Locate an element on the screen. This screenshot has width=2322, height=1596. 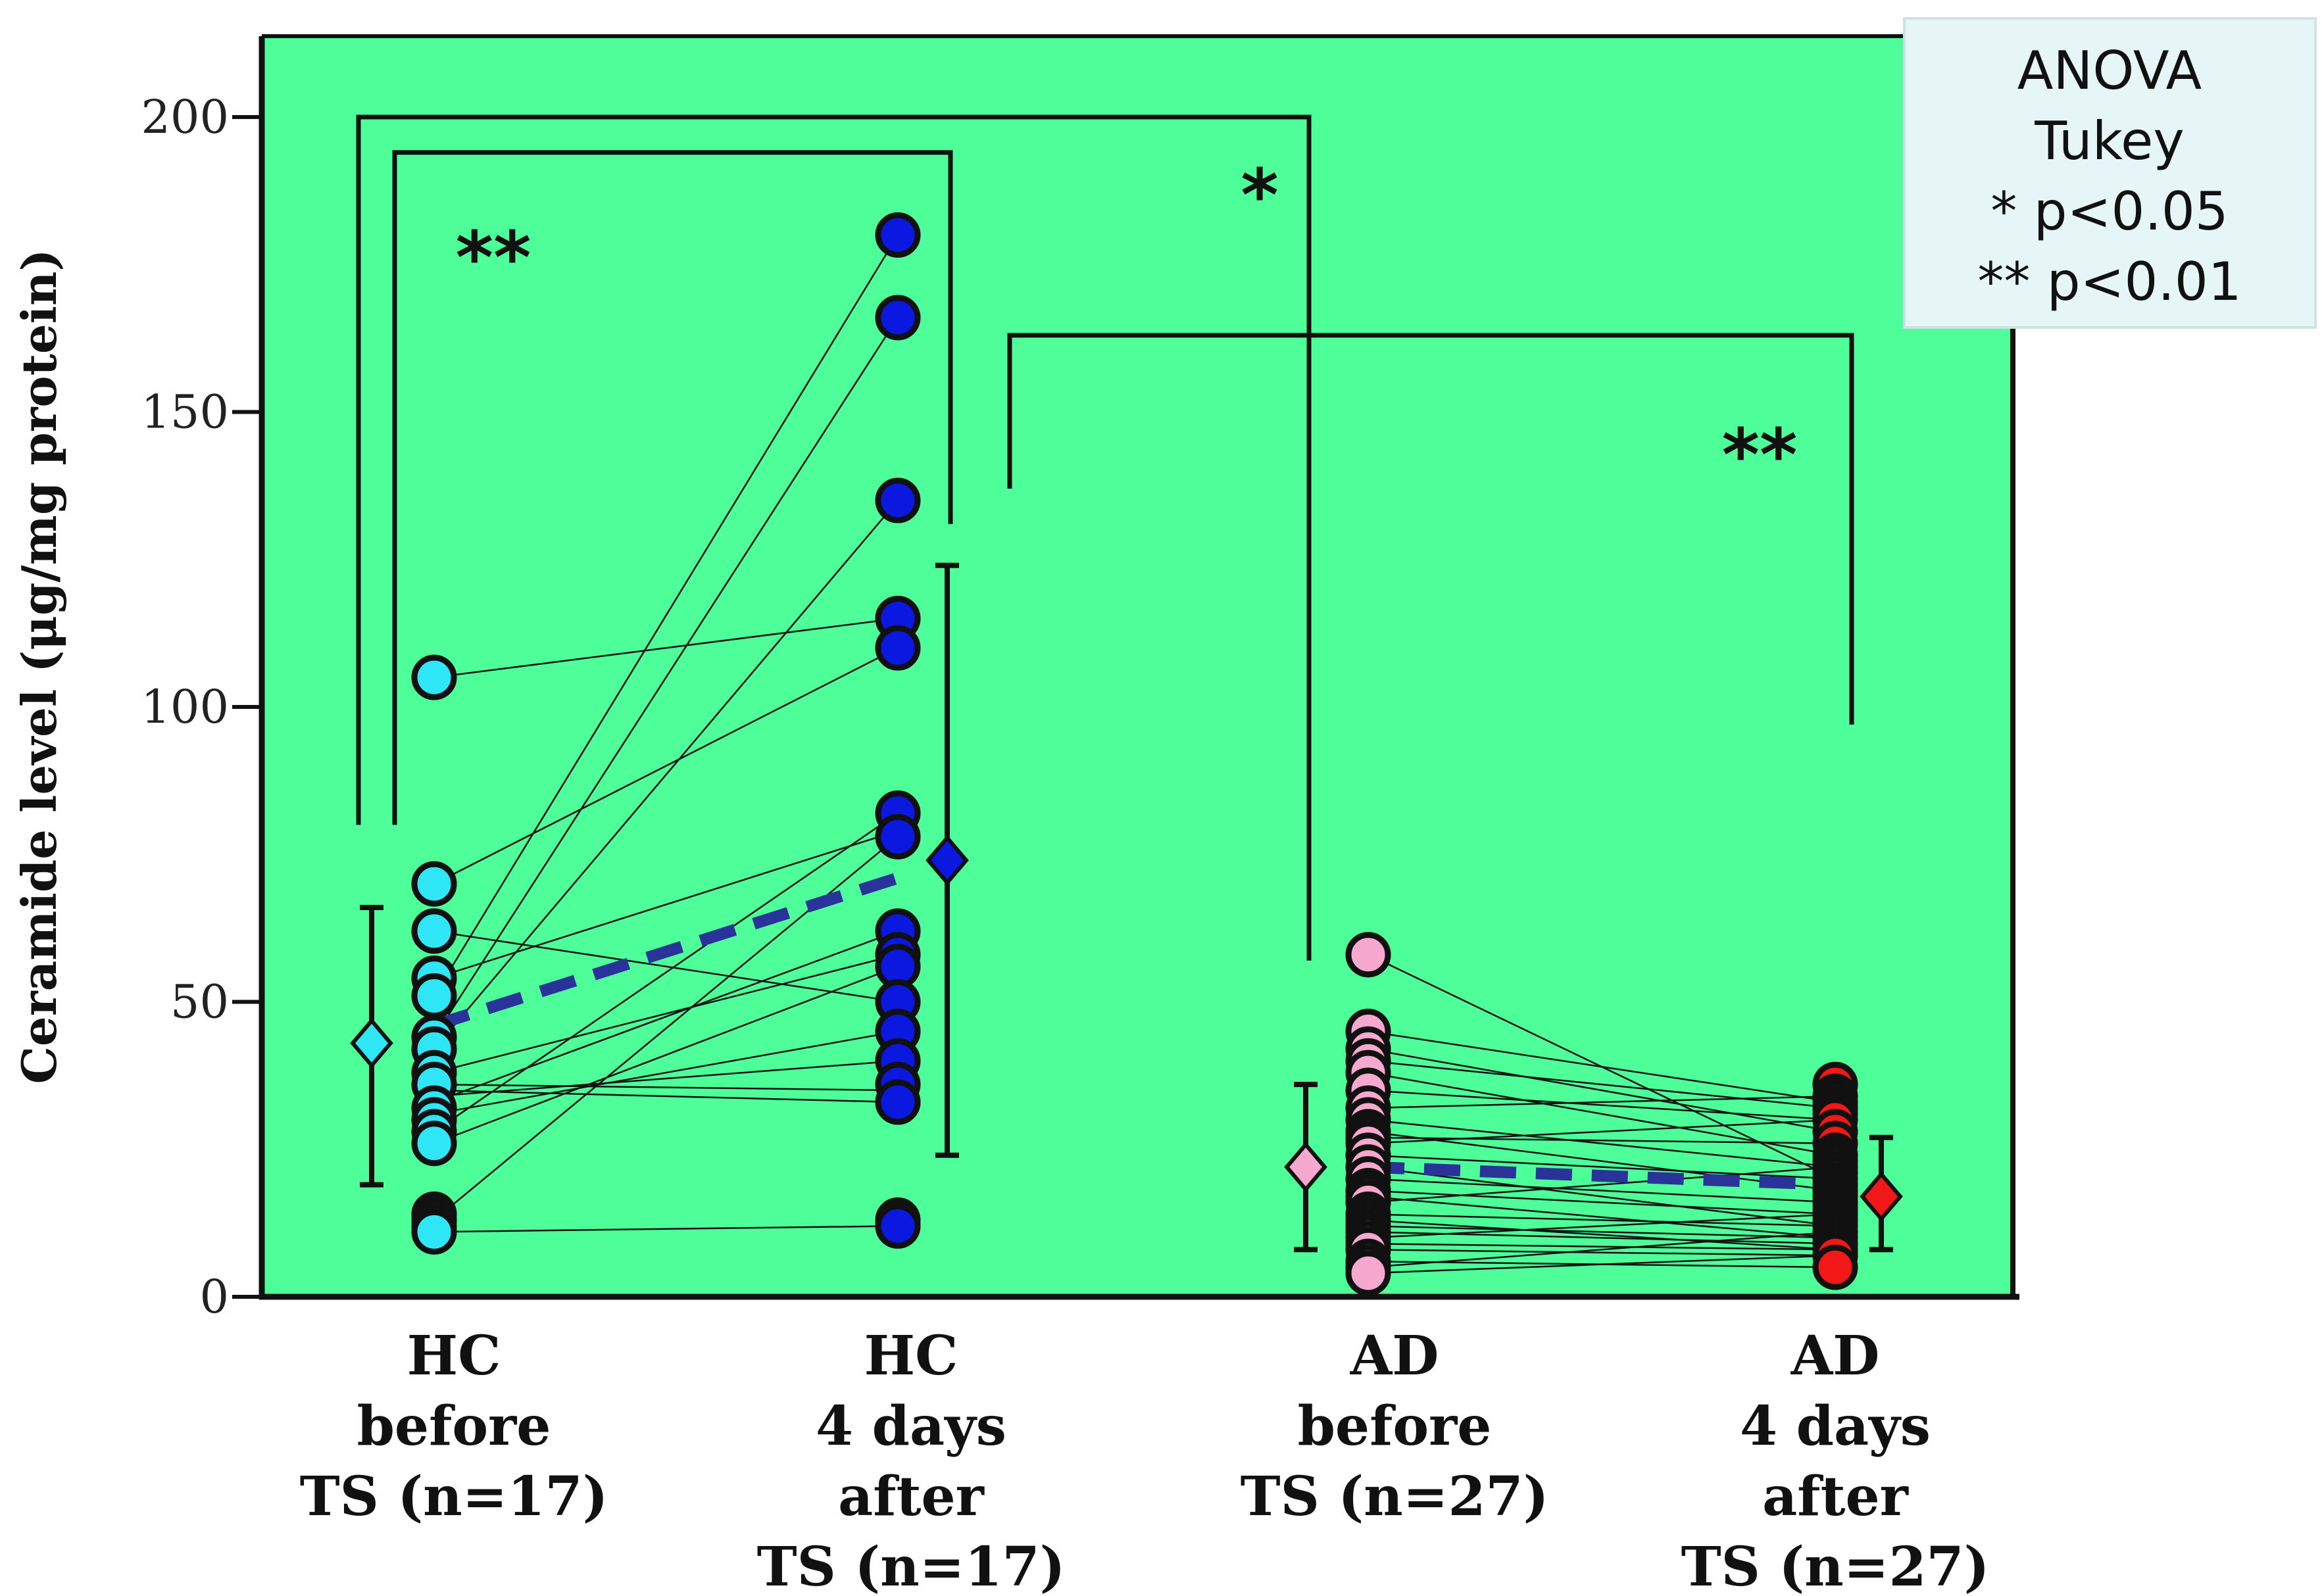
mean-trend-lines is located at coordinates (1134, 1031).